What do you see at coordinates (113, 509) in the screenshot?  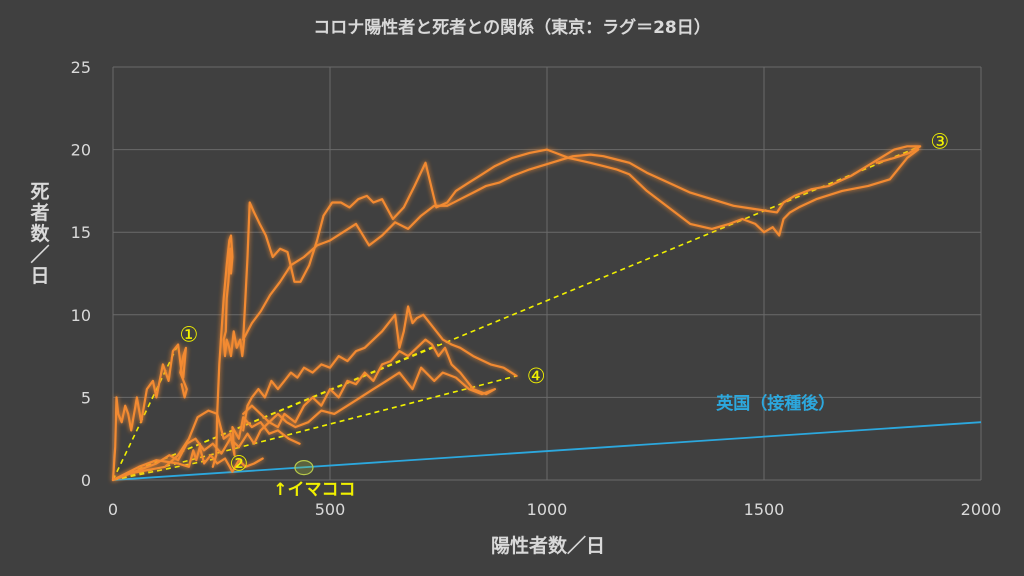 I see `x-tick-label: 0` at bounding box center [113, 509].